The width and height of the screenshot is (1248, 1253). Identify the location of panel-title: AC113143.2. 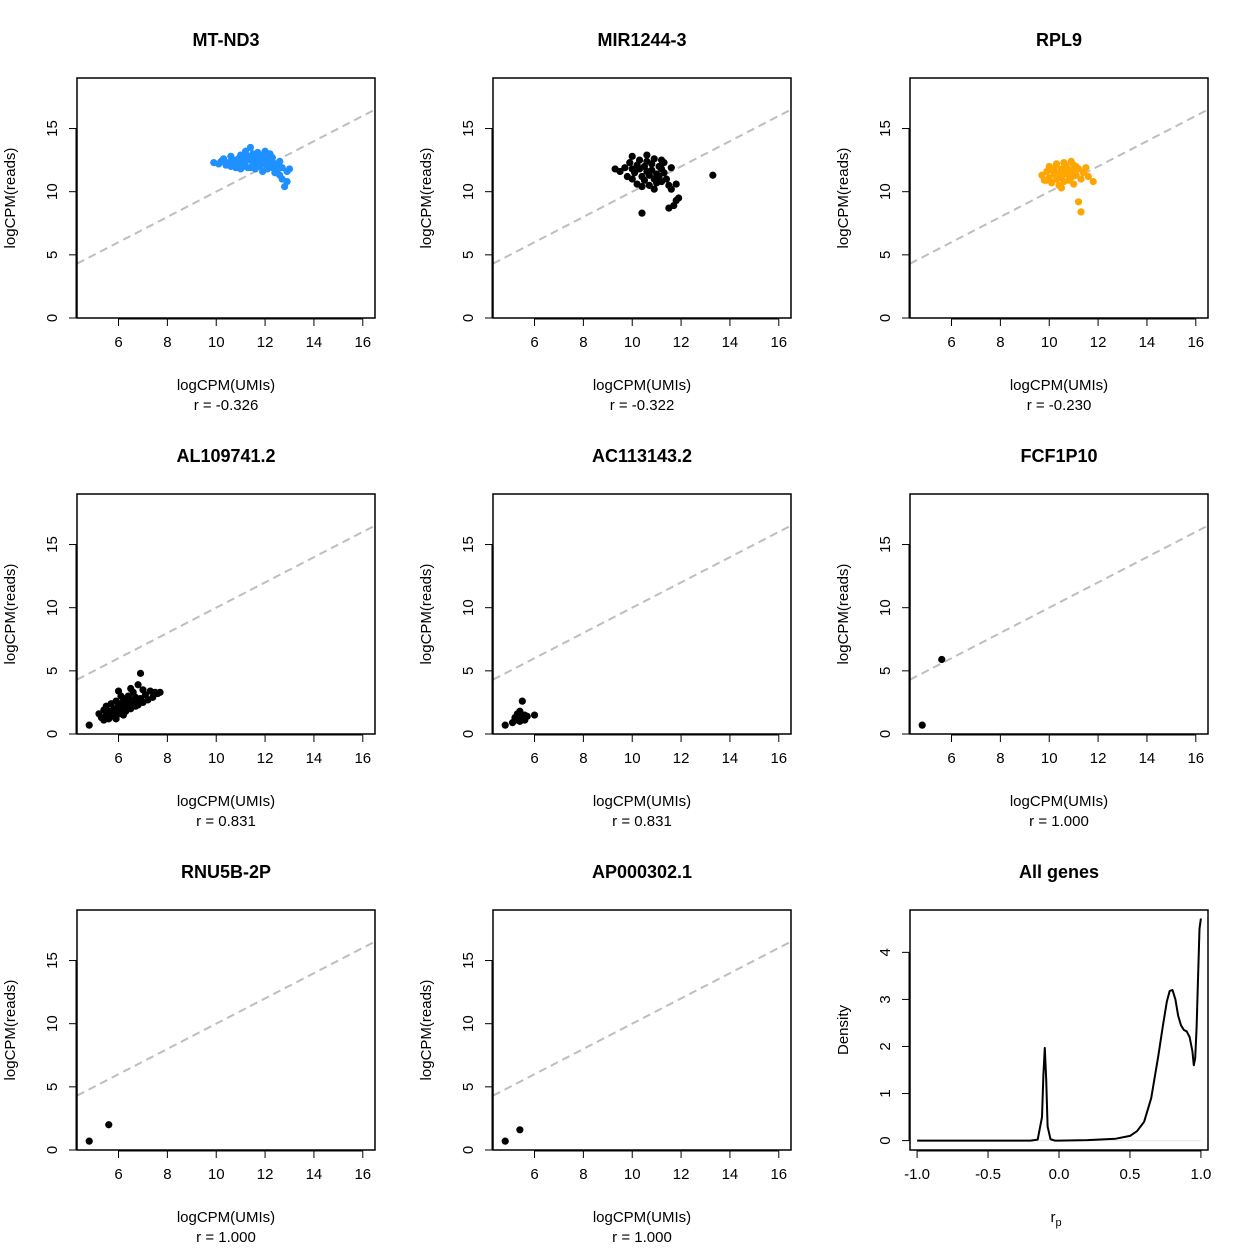
(642, 456).